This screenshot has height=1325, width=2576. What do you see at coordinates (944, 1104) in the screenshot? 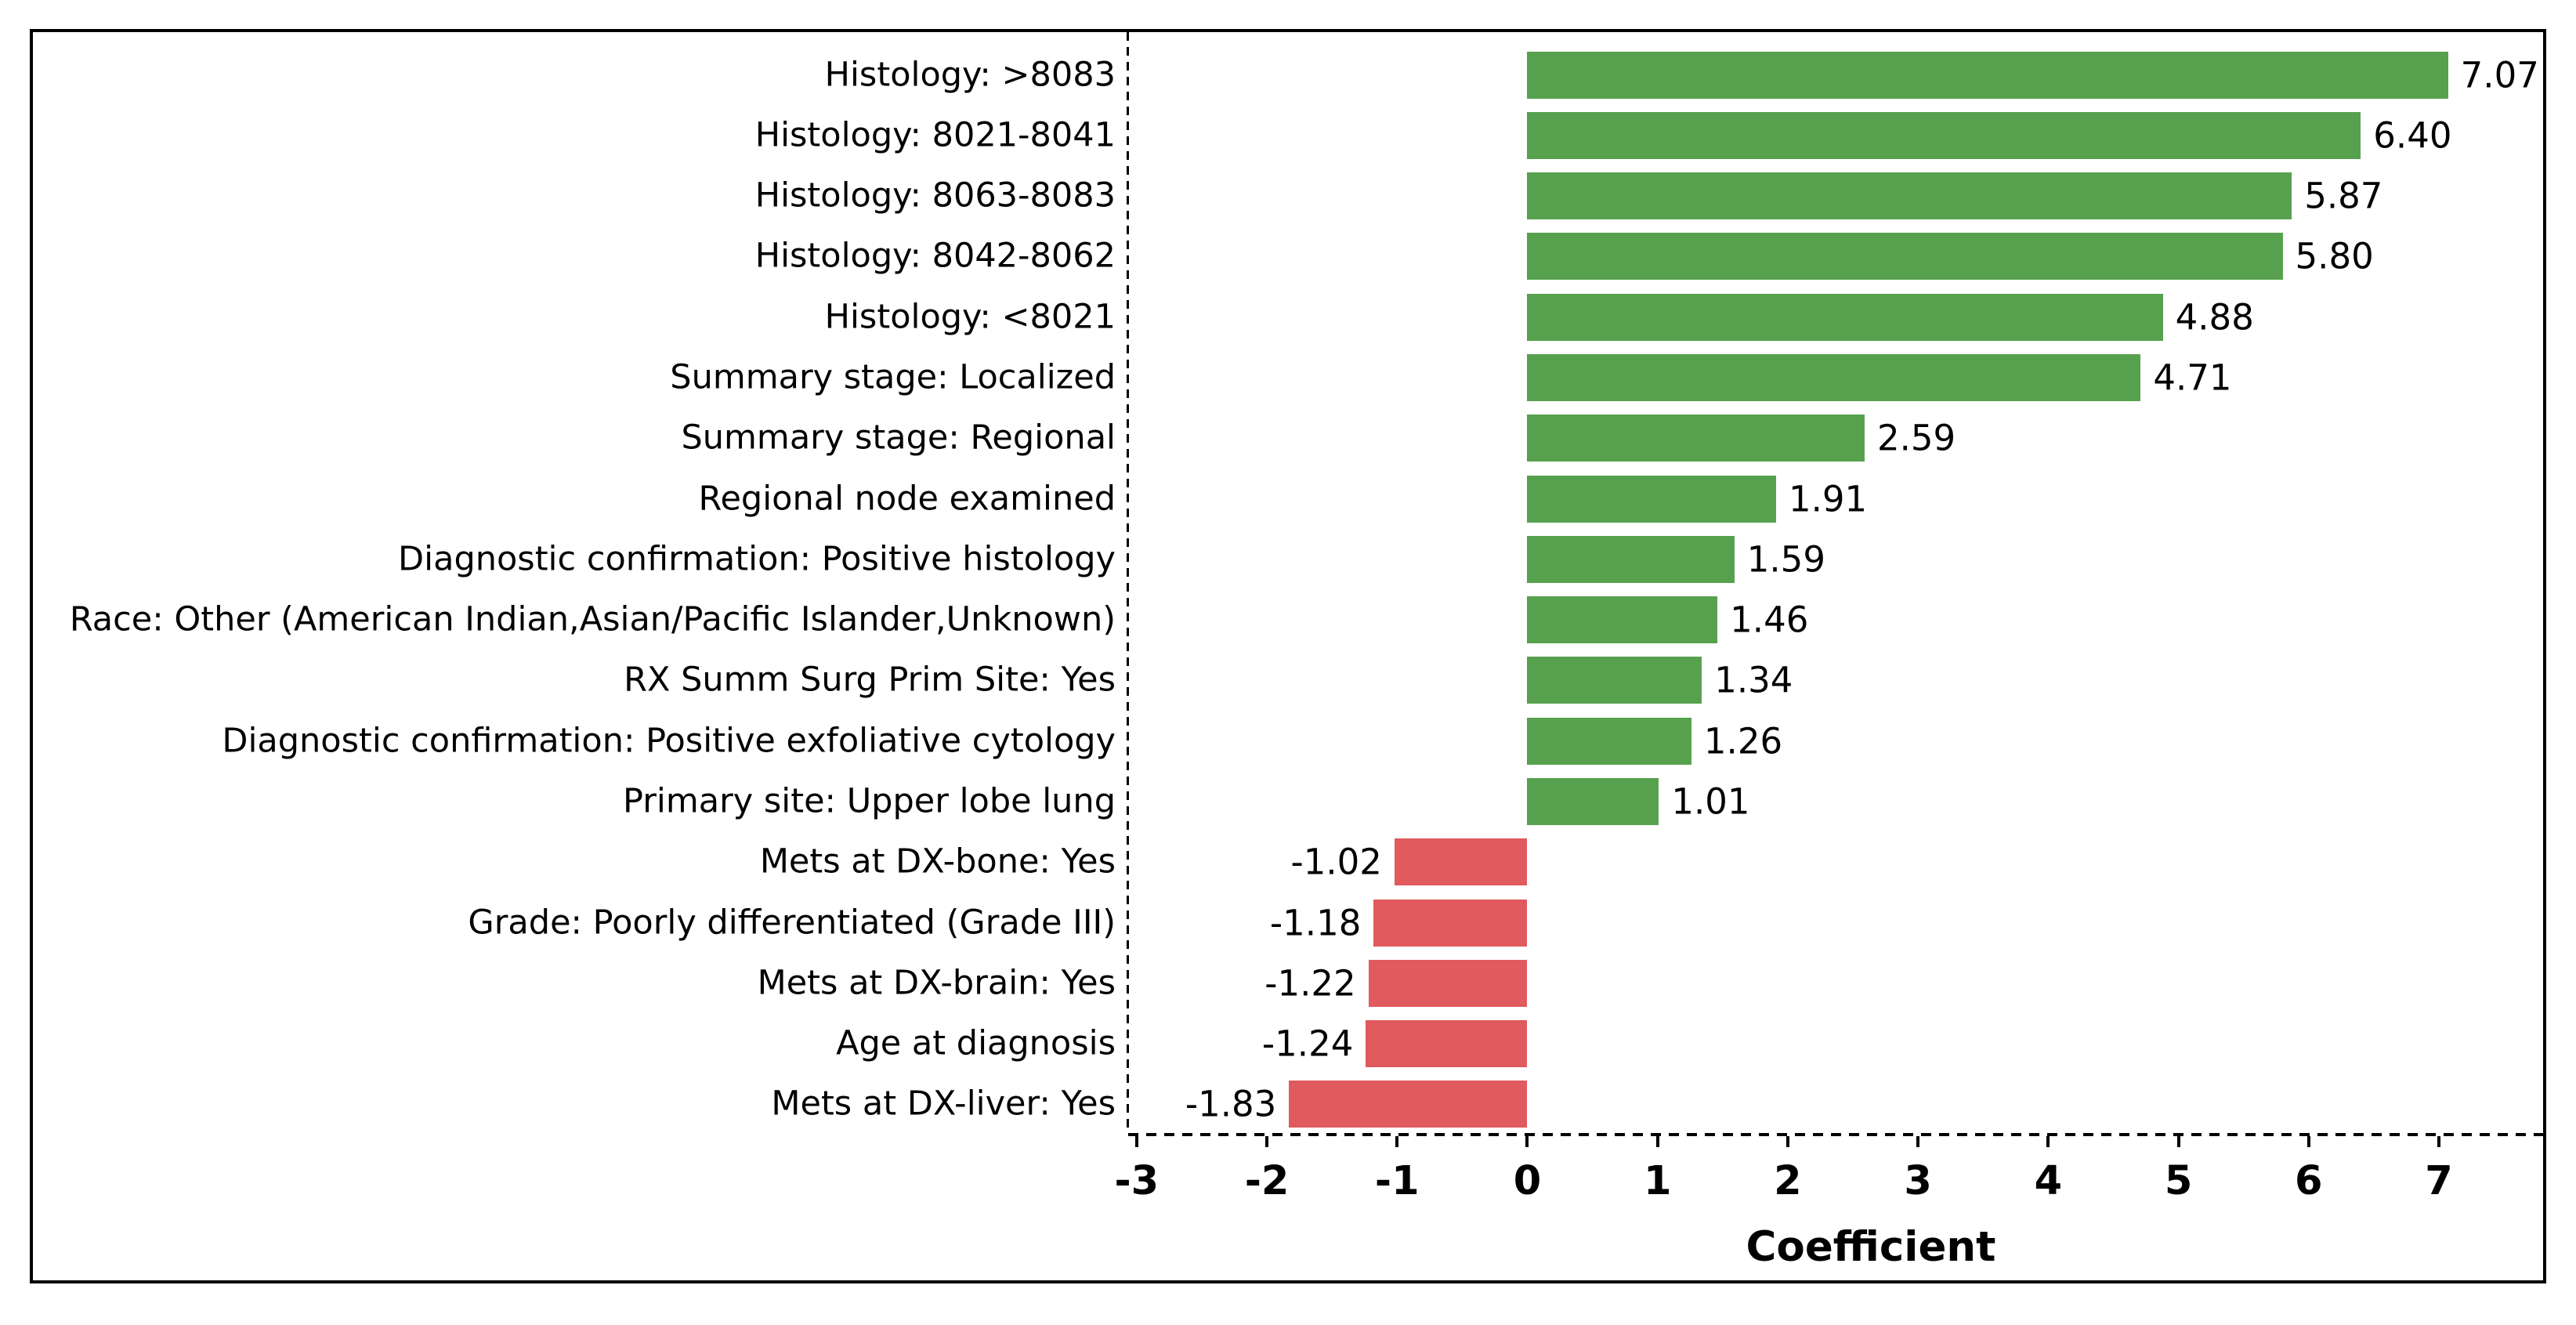
I see `category-label: Mets at DX-liver: Yes` at bounding box center [944, 1104].